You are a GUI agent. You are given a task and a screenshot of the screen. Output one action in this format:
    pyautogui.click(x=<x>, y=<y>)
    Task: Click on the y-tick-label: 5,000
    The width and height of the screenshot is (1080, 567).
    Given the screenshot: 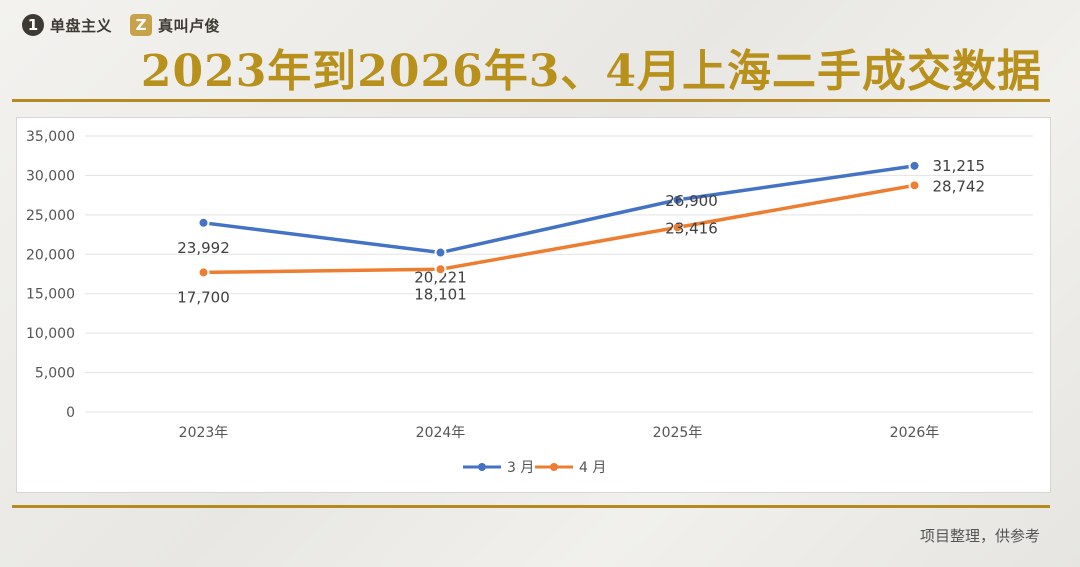 What is the action you would take?
    pyautogui.click(x=55, y=374)
    